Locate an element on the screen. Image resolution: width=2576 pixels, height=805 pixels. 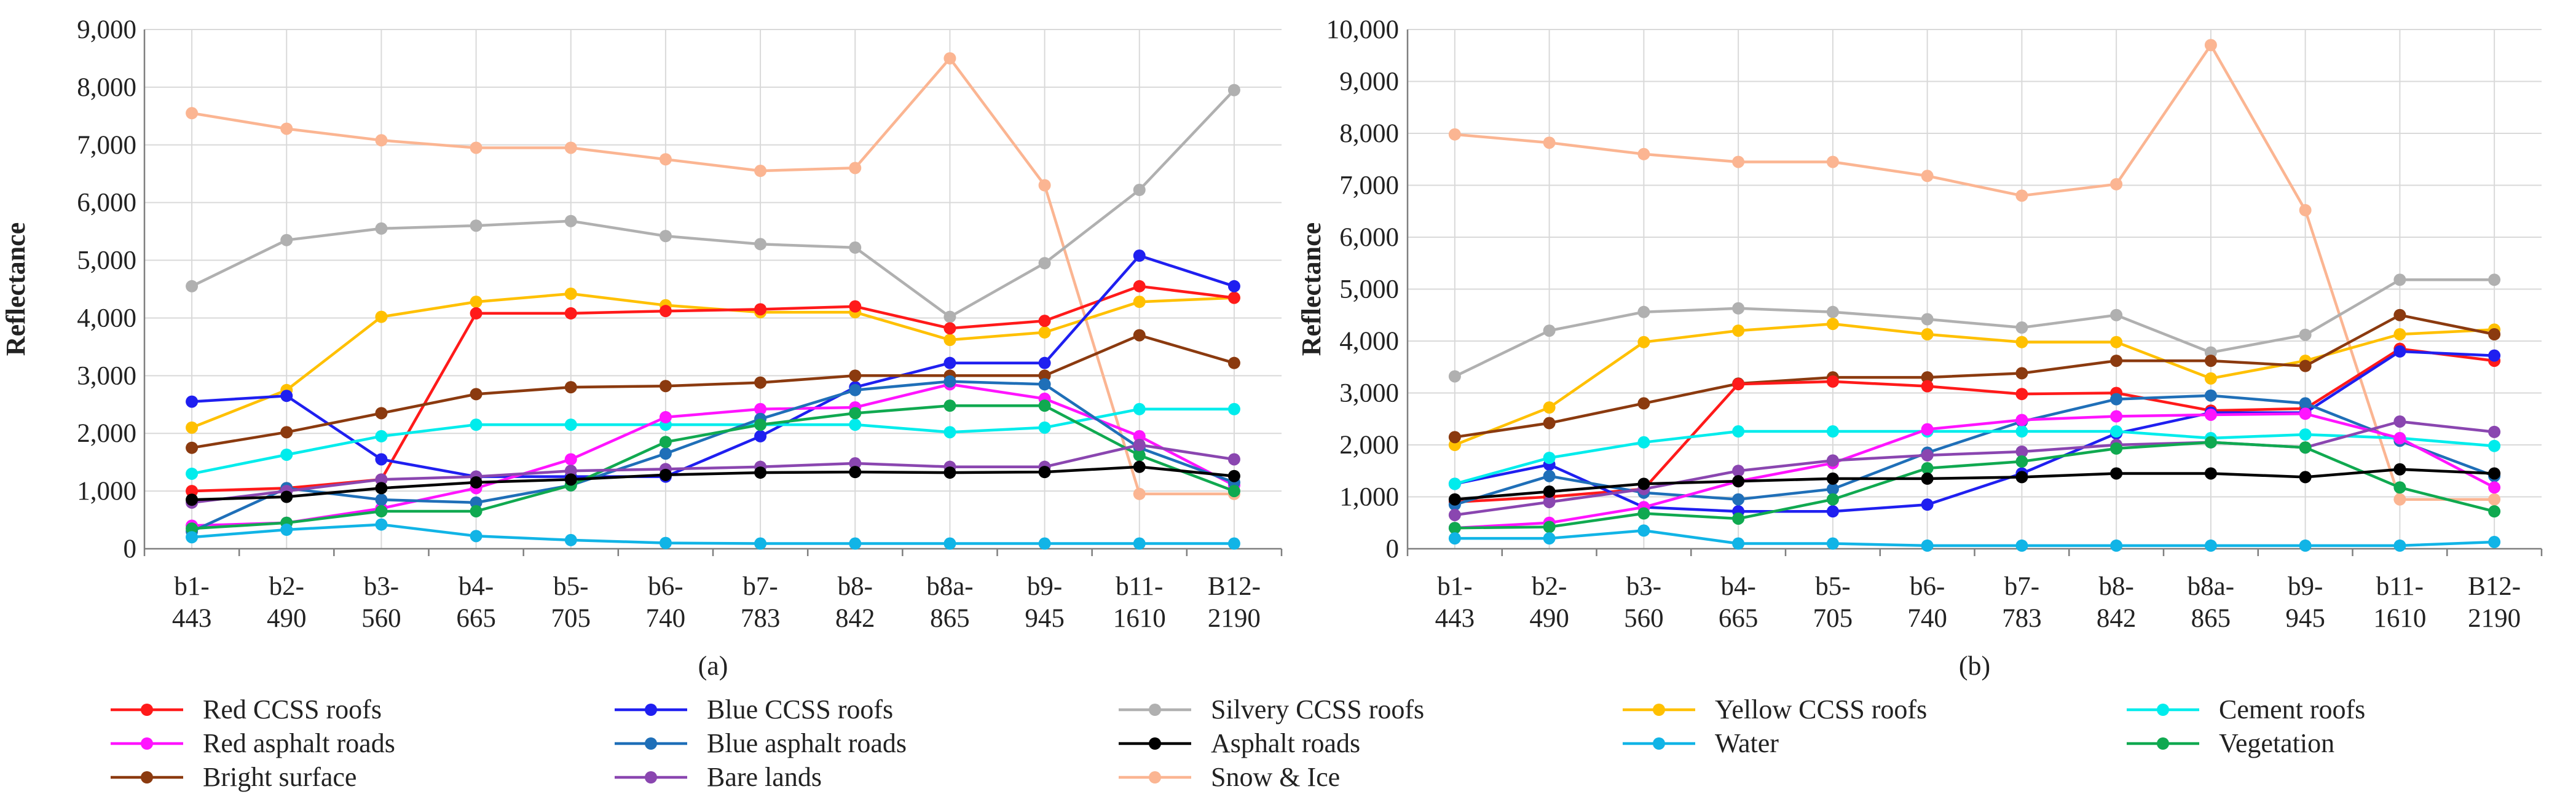
legend-item-vegetation: Vegetation is located at coordinates (2231, 743).